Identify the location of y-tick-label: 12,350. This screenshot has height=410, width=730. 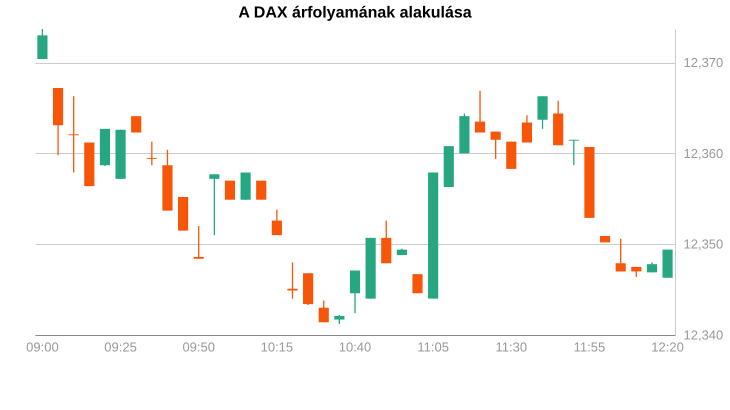
(704, 244).